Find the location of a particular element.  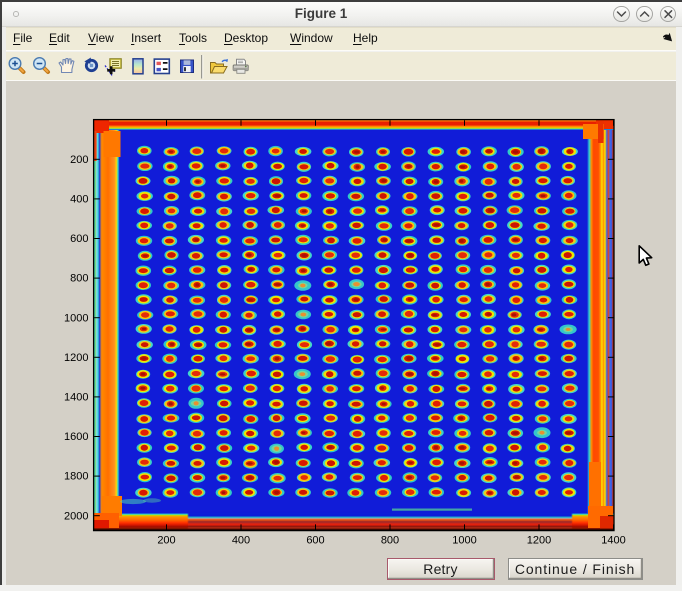

svg-text: 1600 is located at coordinates (76, 437).